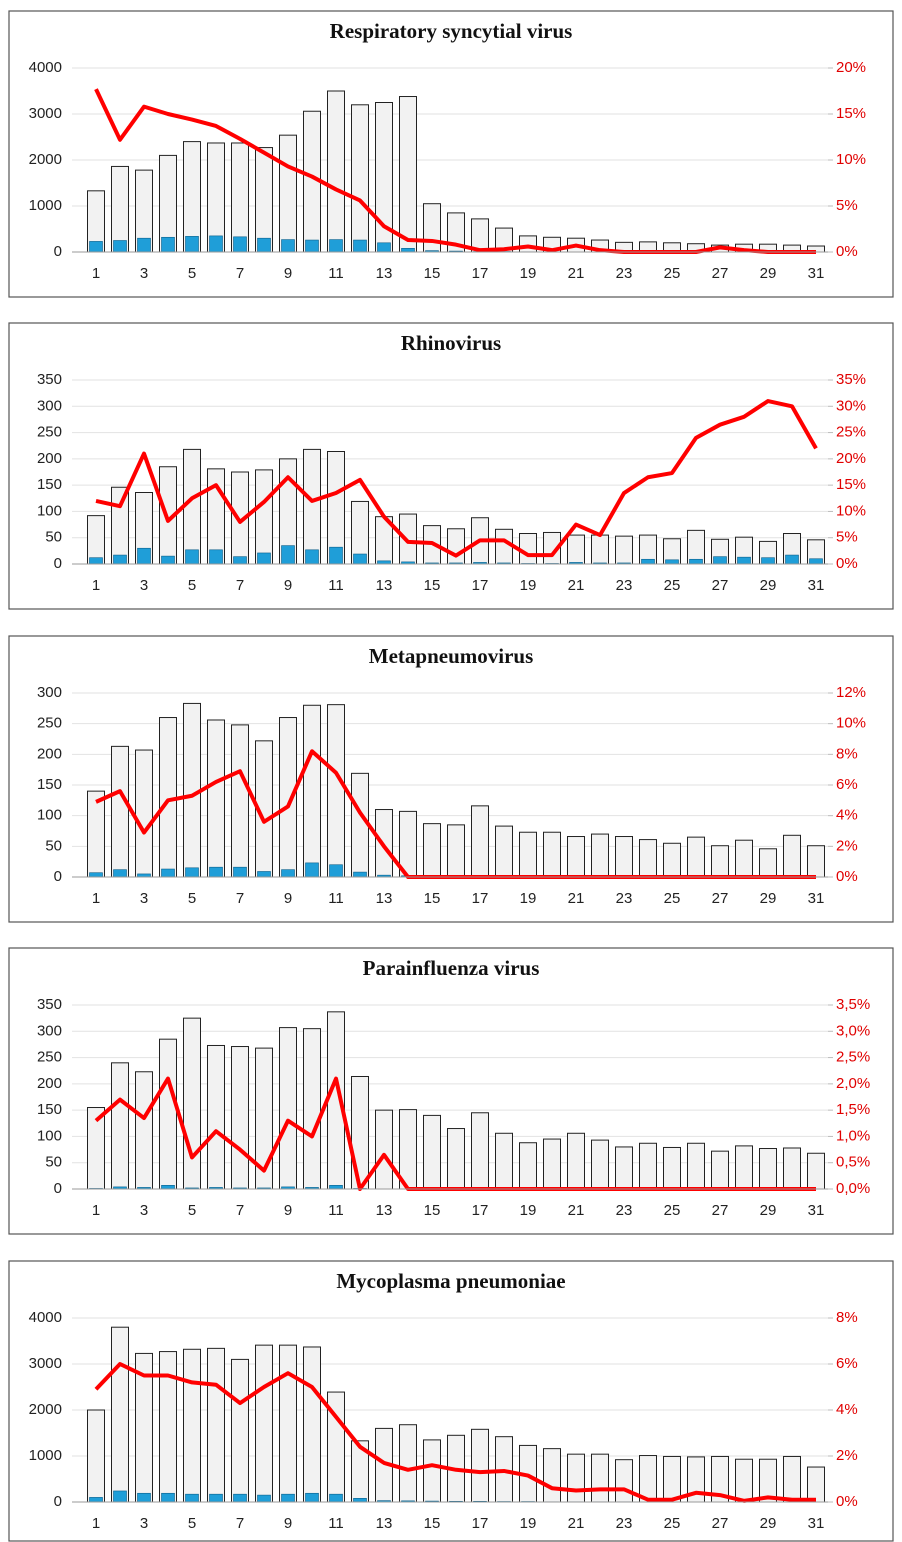 Image resolution: width=902 pixels, height=1542 pixels. I want to click on y2-tick-label: 3,5%, so click(853, 1004).